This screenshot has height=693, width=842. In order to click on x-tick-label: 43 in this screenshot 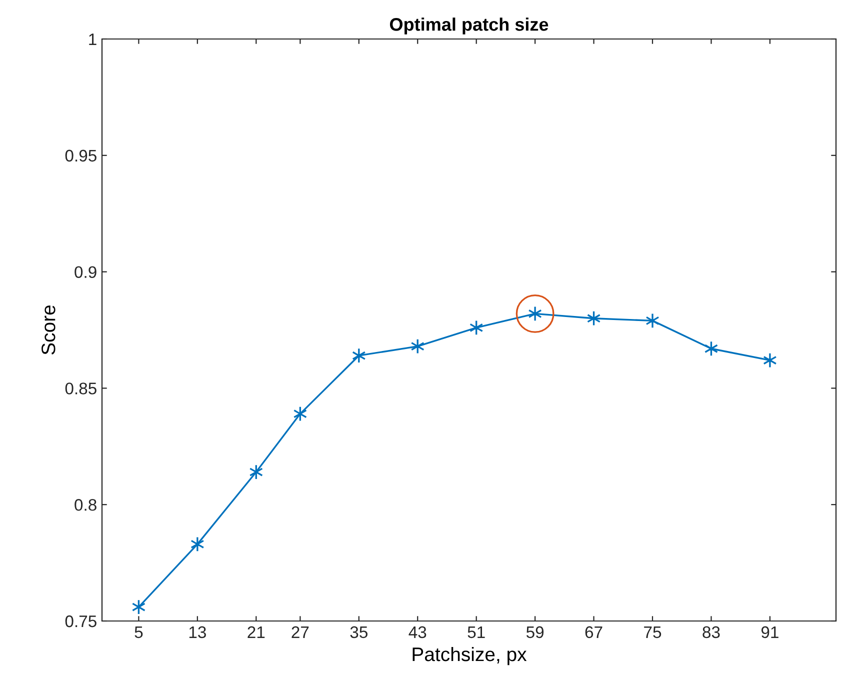, I will do `click(417, 632)`.